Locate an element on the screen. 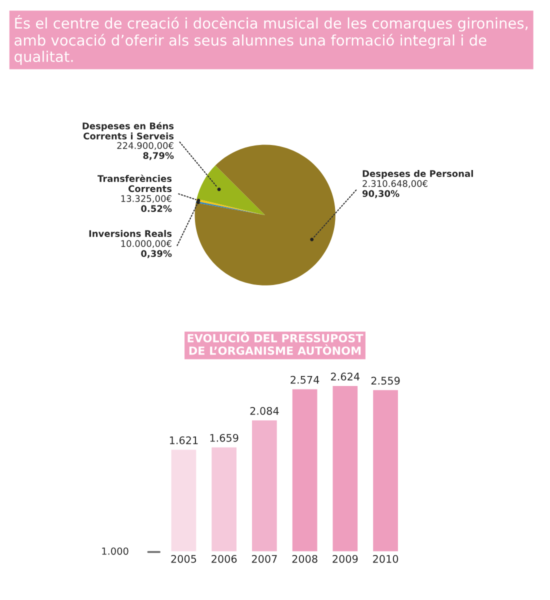 The image size is (550, 600). slice-label: Transferències Corrents is located at coordinates (135, 183).